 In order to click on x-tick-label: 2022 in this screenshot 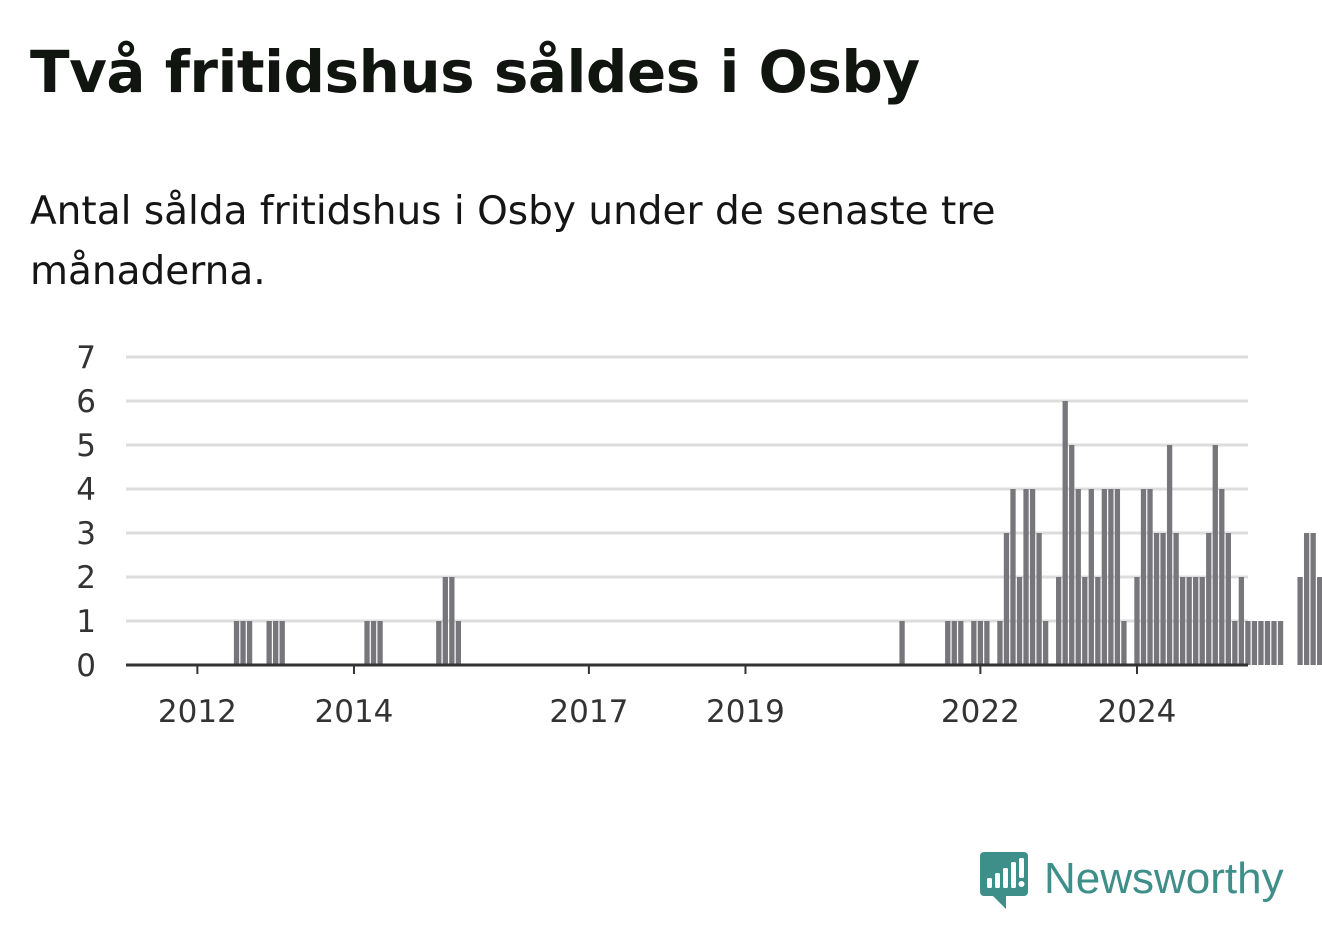, I will do `click(980, 712)`.